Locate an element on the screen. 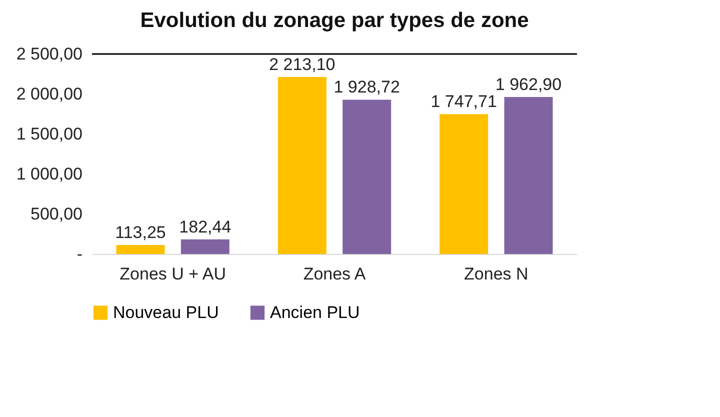 This screenshot has width=720, height=417. x-tick-label: Zones U + AU is located at coordinates (173, 274).